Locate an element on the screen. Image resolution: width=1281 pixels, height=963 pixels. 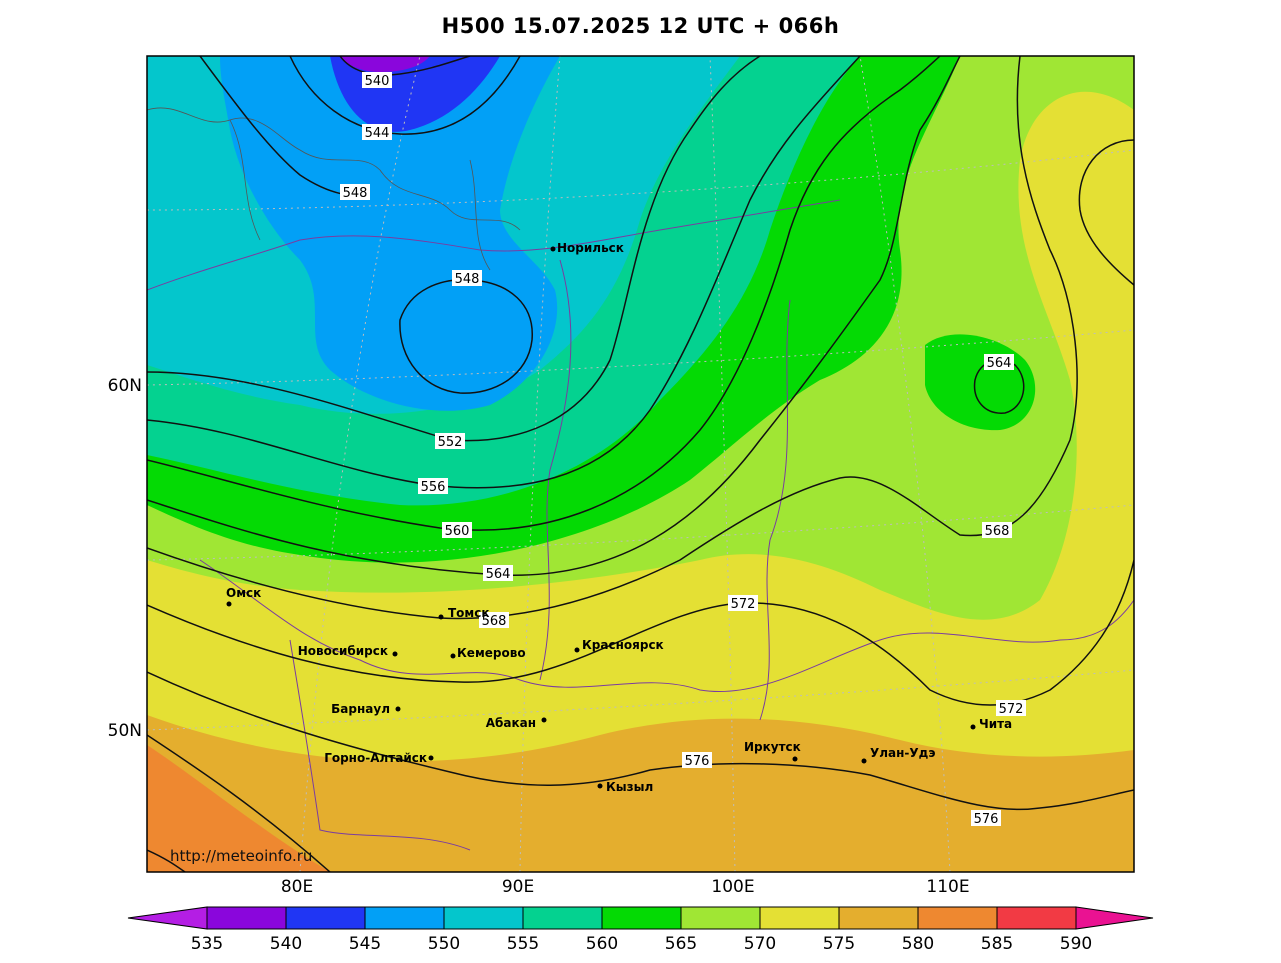
colorbar: 535 540 545 550 555 560 565 570 575 580 585 590 is located at coordinates (640, 930).